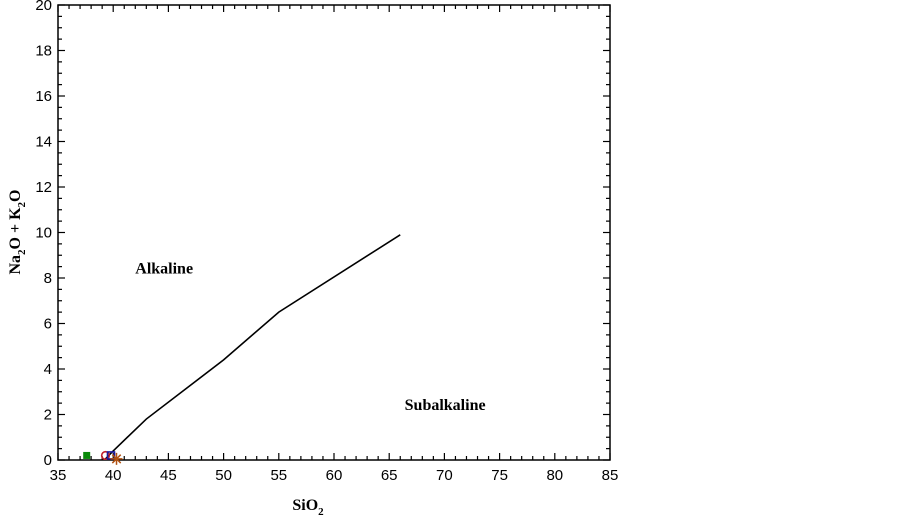  I want to click on x-axis-title: SiO2, so click(308, 507).